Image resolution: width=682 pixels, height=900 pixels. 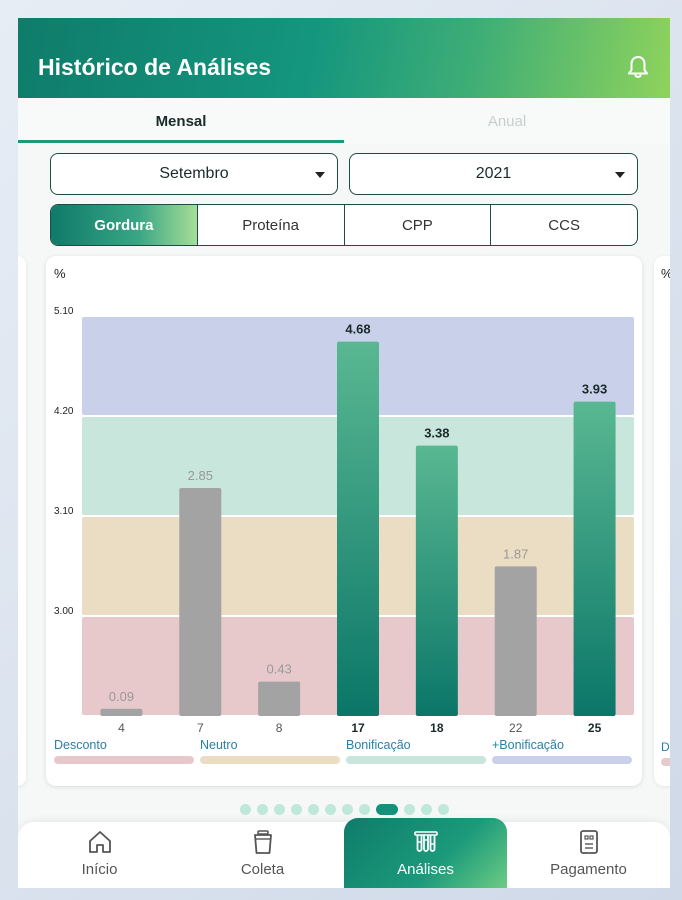 I want to click on legend-item-desconto: Desconto, so click(x=124, y=753).